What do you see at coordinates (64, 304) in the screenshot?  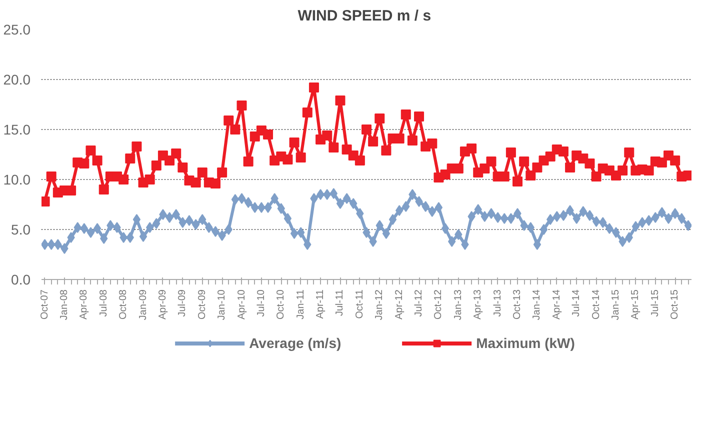 I see `x-tick-label: Jan-08` at bounding box center [64, 304].